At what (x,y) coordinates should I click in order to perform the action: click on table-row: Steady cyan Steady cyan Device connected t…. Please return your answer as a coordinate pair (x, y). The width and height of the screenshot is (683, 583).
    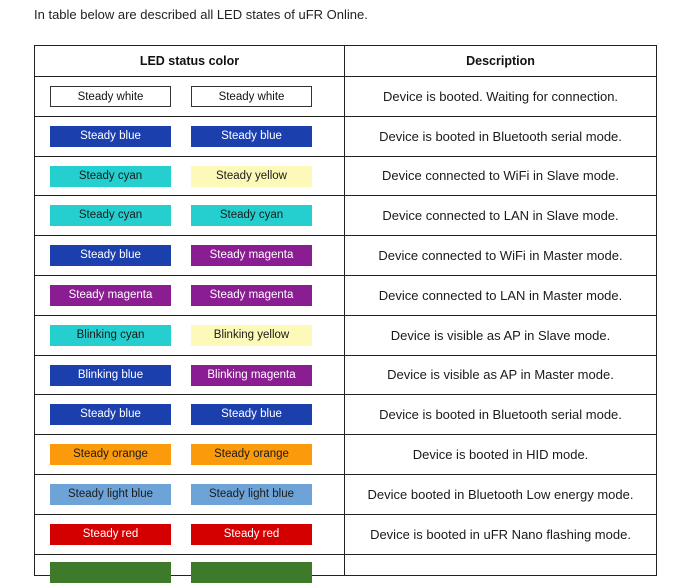
    Looking at the image, I should click on (345, 216).